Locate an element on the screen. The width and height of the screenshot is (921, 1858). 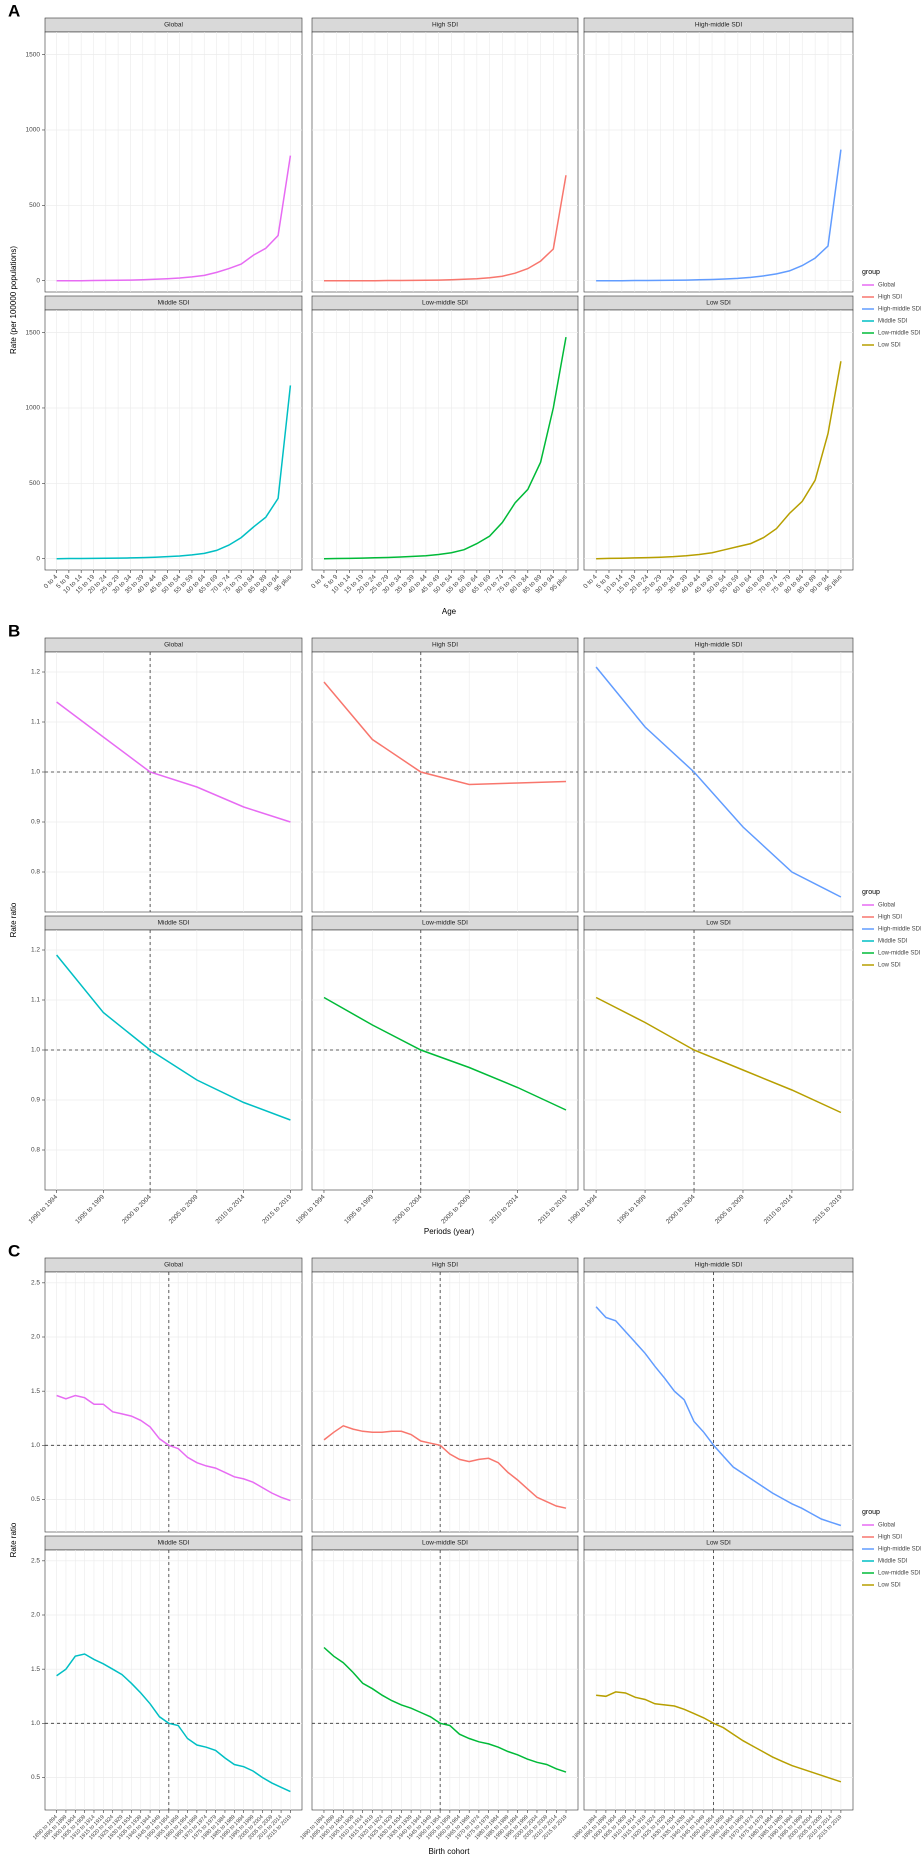
panel-label: A is located at coordinates (14, 10).